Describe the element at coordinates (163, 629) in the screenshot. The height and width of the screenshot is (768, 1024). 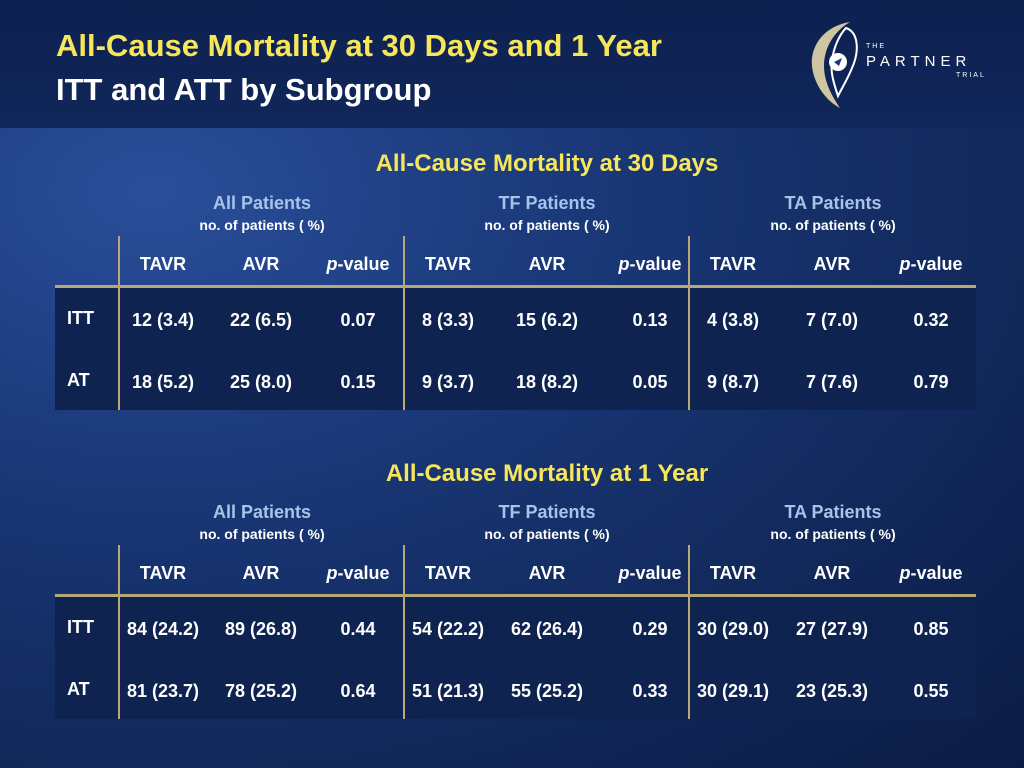
I see `table-cell: 84 (24.2)` at that location.